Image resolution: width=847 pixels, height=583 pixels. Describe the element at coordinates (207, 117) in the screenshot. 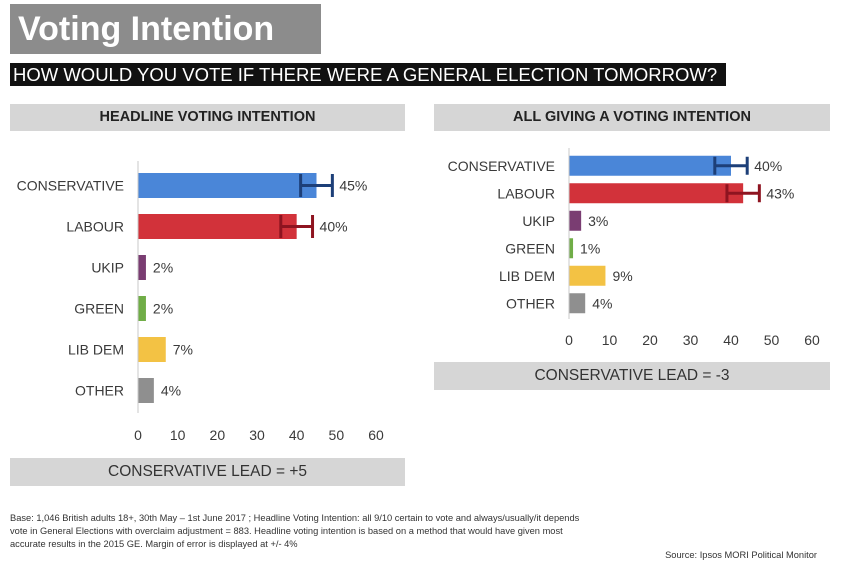

I see `left-panel-header: HEADLINE VOTING INTENTION` at that location.